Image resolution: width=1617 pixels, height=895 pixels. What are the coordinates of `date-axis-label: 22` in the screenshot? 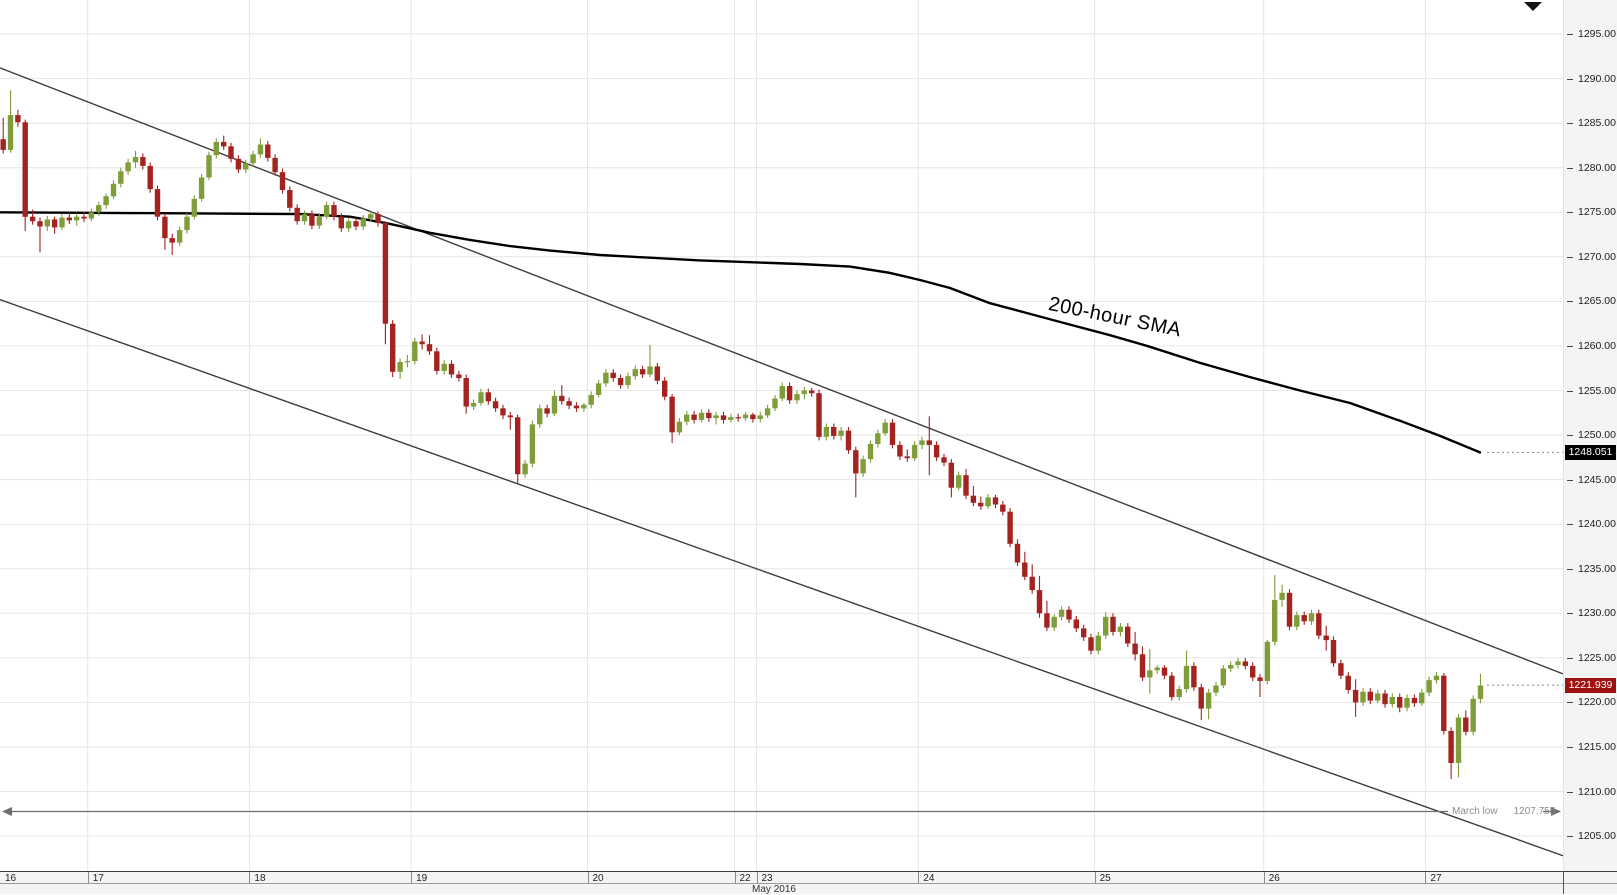 It's located at (745, 878).